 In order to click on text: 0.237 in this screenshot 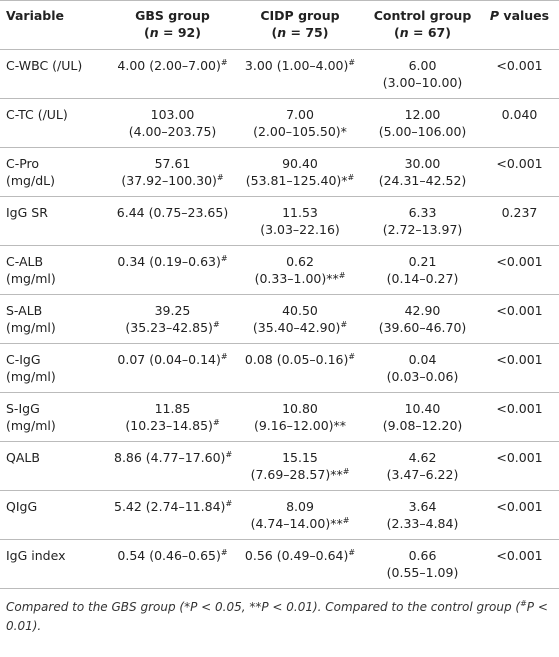, I will do `click(519, 212)`.